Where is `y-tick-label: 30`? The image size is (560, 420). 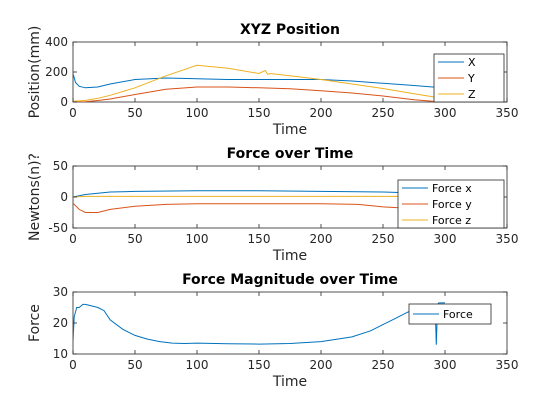
y-tick-label: 30 is located at coordinates (60, 292).